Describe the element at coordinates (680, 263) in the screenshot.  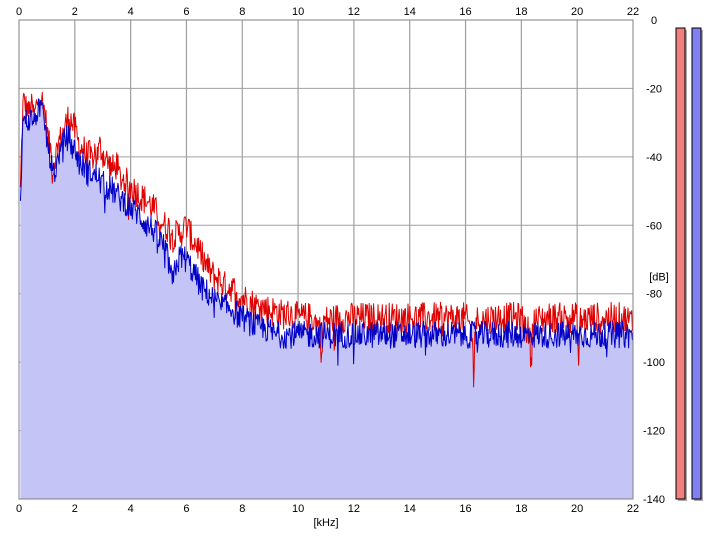
I see `level-meter-left` at that location.